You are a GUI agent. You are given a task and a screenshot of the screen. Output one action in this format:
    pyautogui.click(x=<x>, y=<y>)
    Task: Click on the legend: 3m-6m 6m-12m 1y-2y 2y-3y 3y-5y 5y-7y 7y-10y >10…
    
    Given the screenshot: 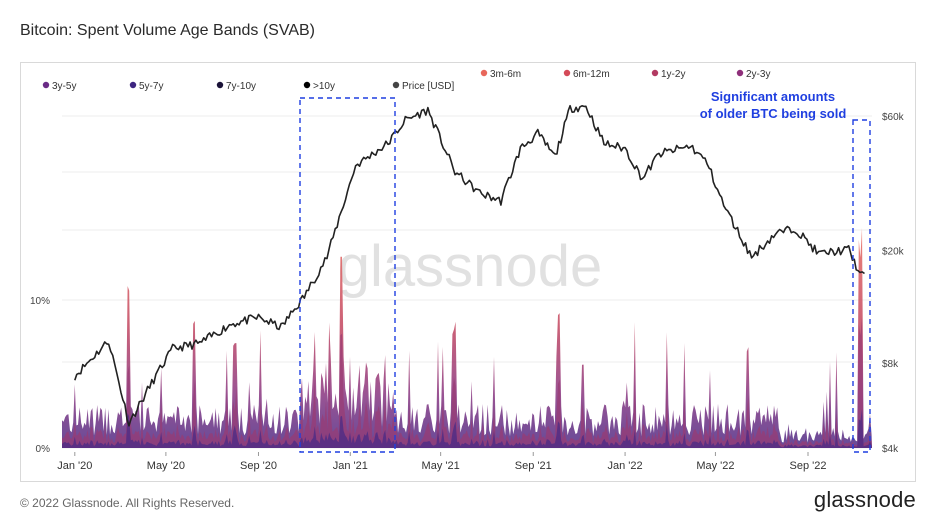 What is the action you would take?
    pyautogui.click(x=406, y=80)
    